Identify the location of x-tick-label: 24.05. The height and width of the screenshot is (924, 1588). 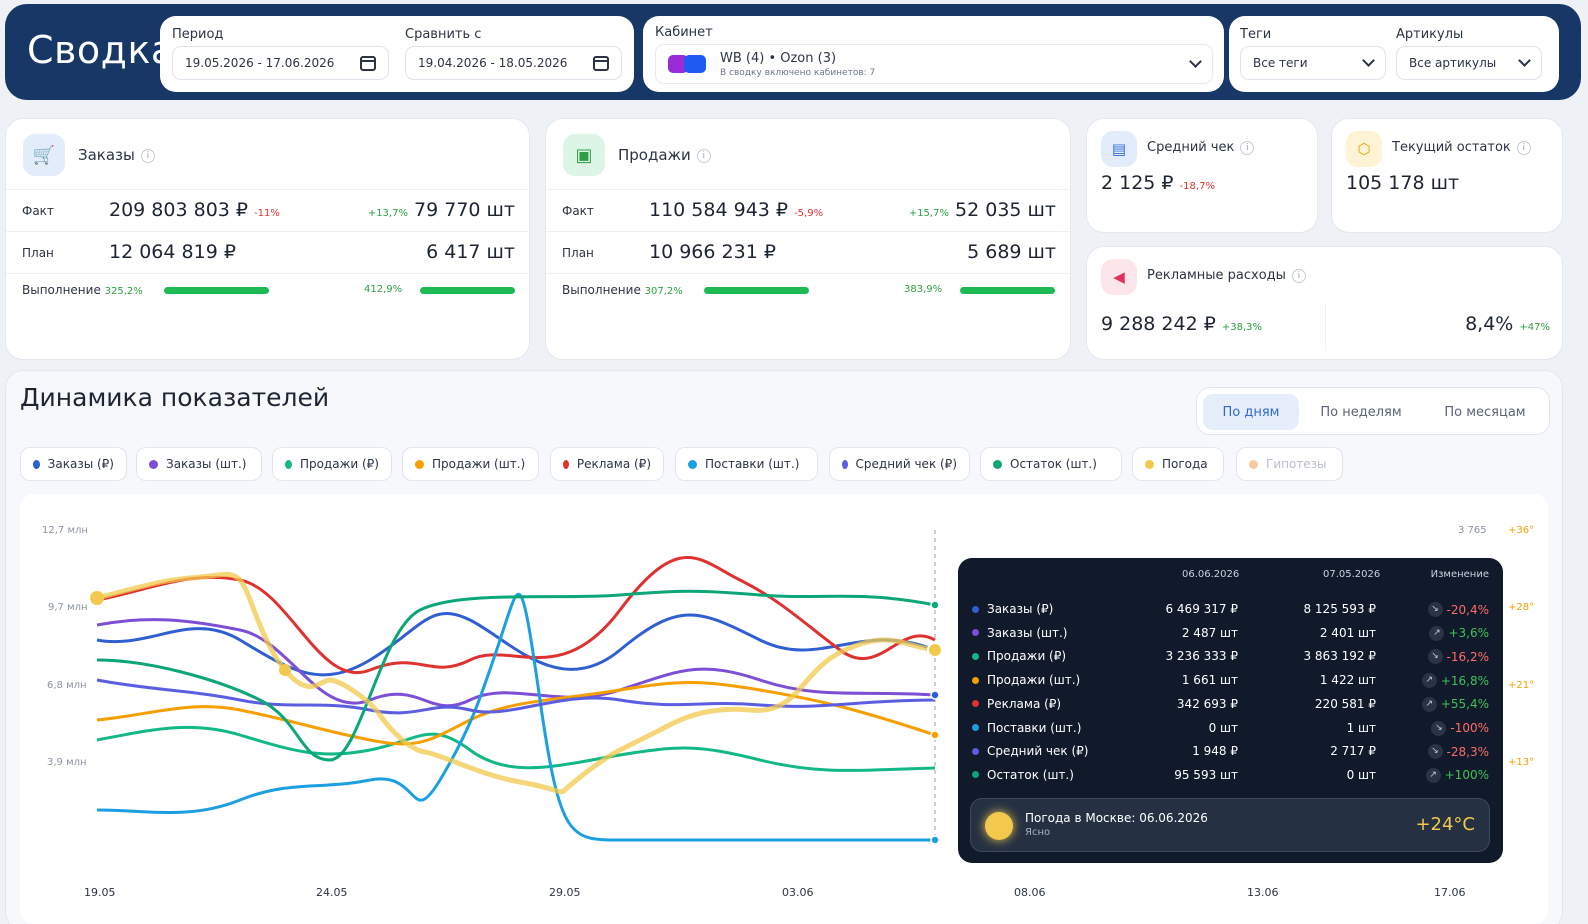
(332, 892).